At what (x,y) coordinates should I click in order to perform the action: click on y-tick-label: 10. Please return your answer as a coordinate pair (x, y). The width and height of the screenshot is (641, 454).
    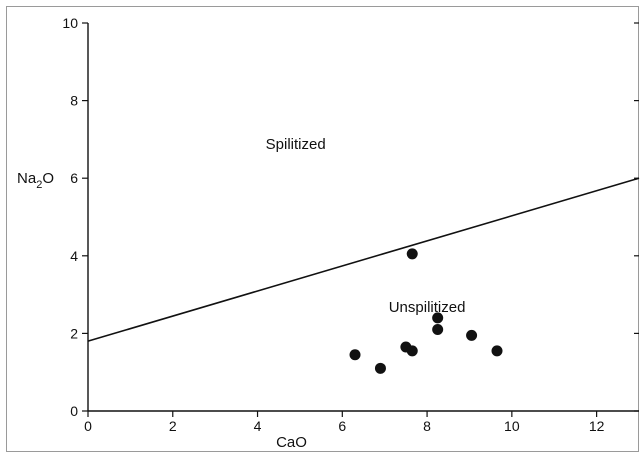
    Looking at the image, I should click on (70, 23).